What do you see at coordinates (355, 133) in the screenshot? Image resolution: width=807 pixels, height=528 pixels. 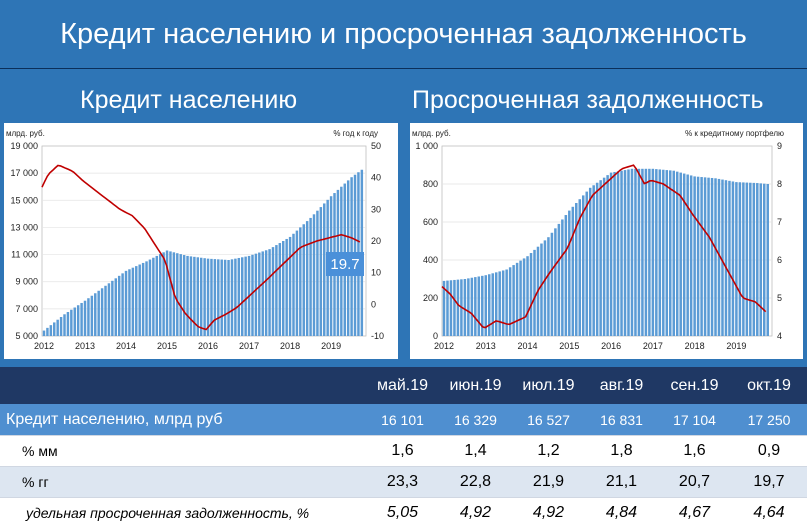 I see `y-axis-label-right: % год к году` at bounding box center [355, 133].